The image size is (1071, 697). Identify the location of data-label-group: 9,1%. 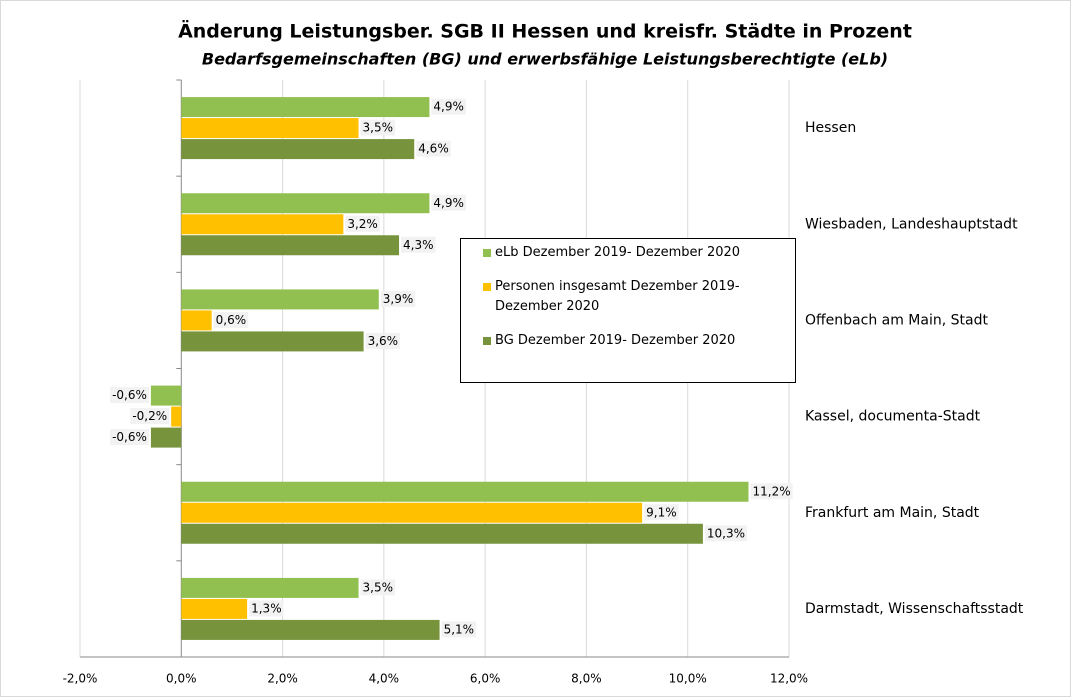
(661, 512).